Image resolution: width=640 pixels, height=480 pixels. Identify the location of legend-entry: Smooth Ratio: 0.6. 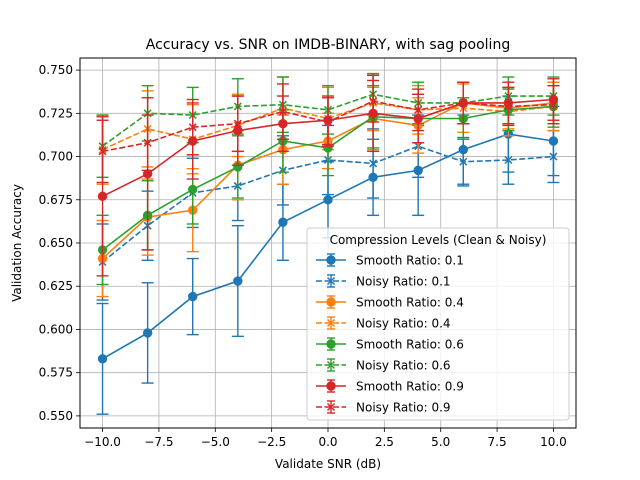
(390, 344).